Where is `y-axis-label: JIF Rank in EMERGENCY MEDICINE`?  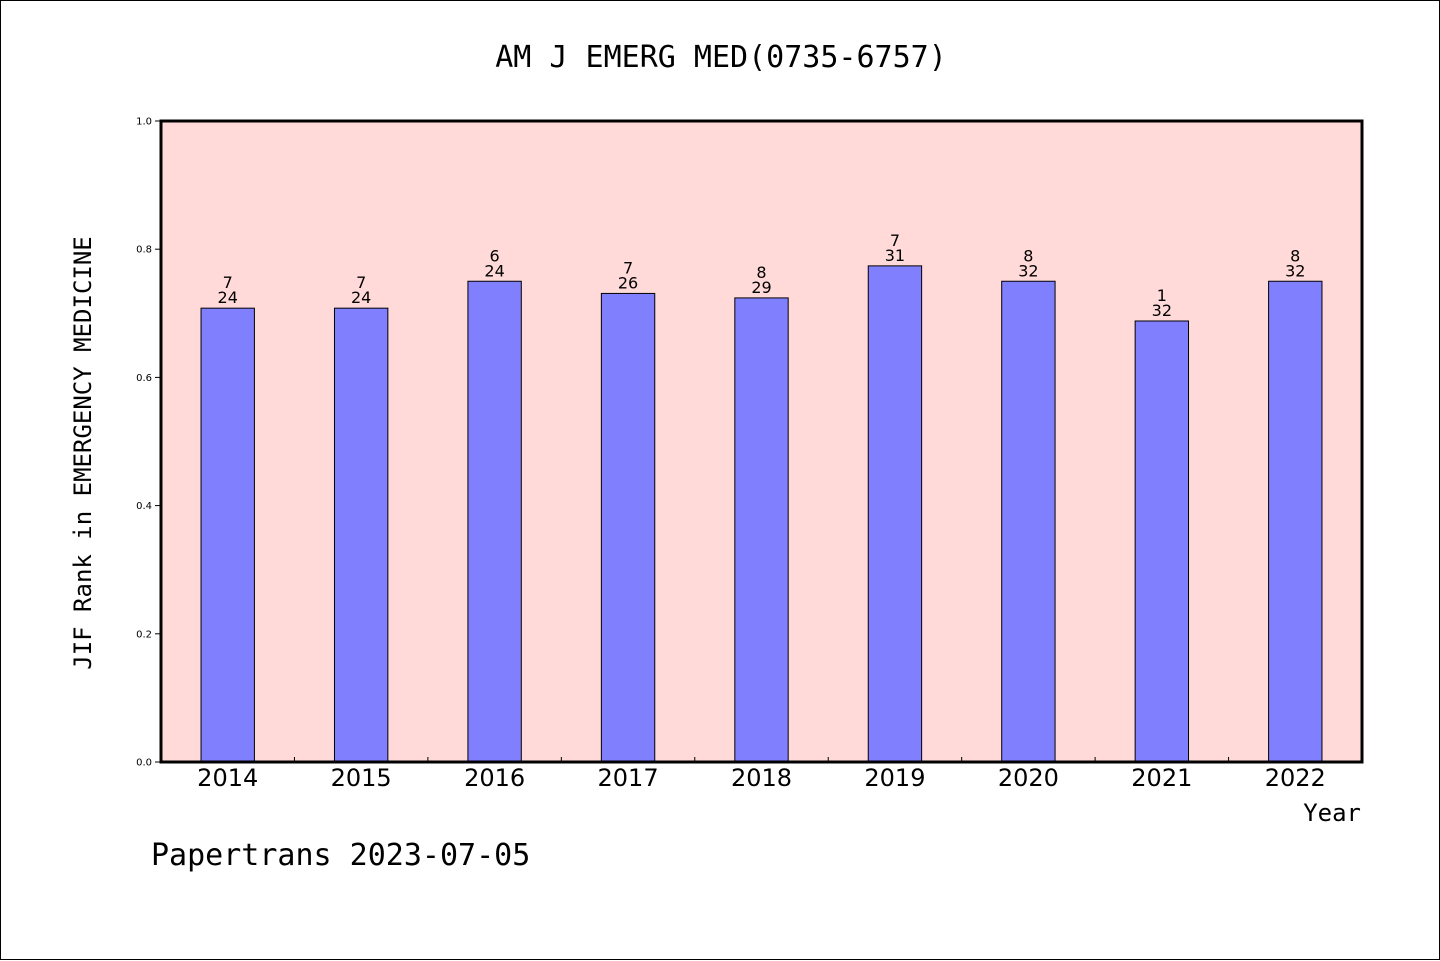
y-axis-label: JIF Rank in EMERGENCY MEDICINE is located at coordinates (83, 452).